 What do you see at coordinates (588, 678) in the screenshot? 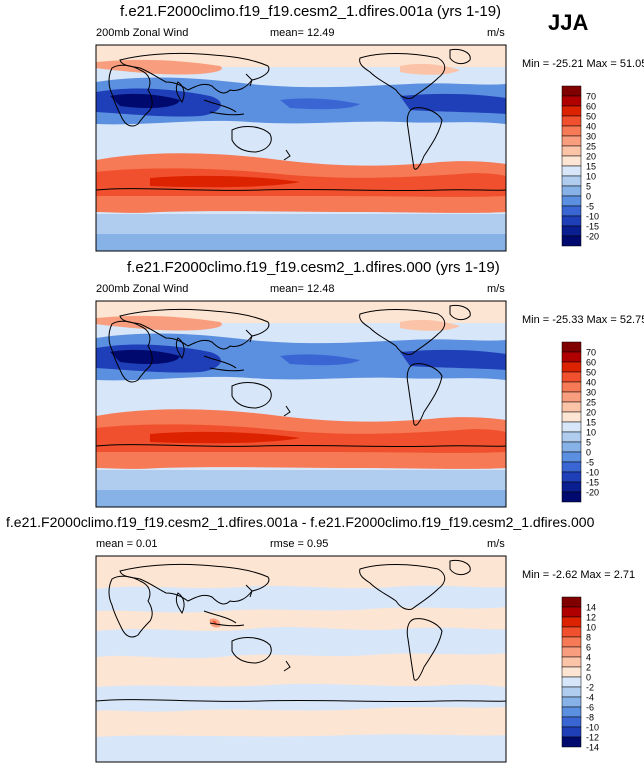
I see `colorbar-3-tick-label: 0` at bounding box center [588, 678].